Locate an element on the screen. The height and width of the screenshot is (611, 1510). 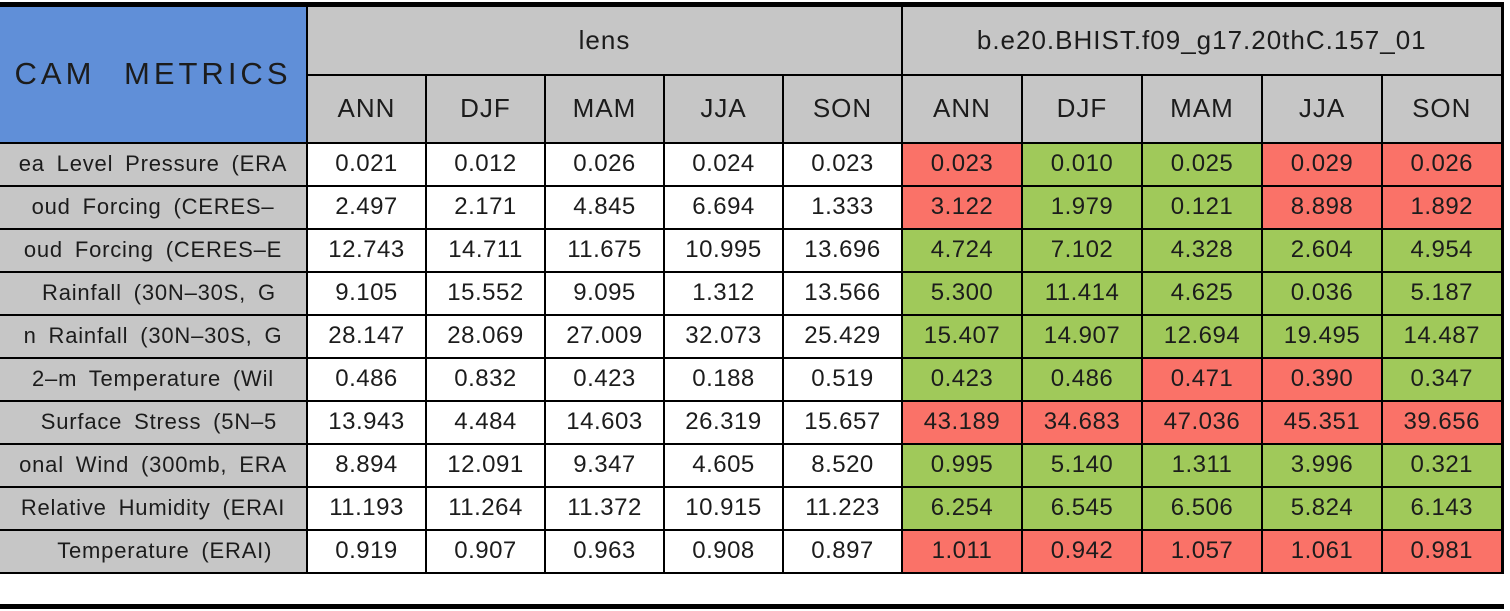
model-value-cell: 4.954 is located at coordinates (1442, 250).